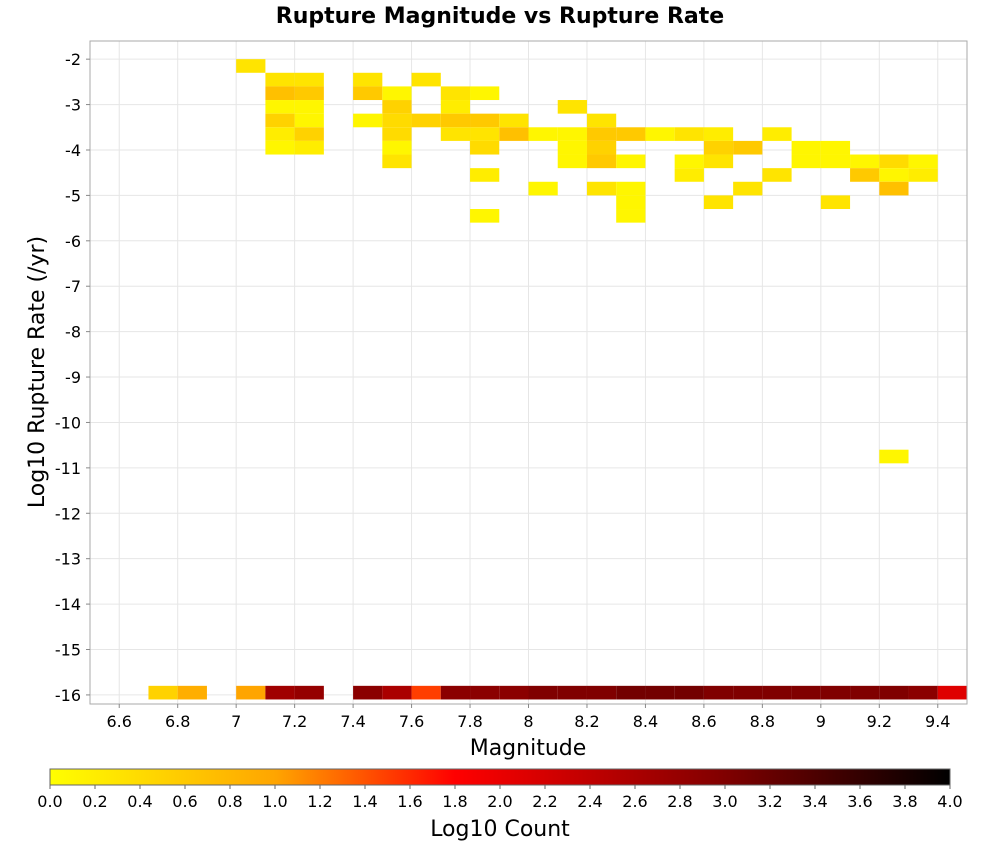  What do you see at coordinates (904, 801) in the screenshot?
I see `colorbar-tick-label: 3.8` at bounding box center [904, 801].